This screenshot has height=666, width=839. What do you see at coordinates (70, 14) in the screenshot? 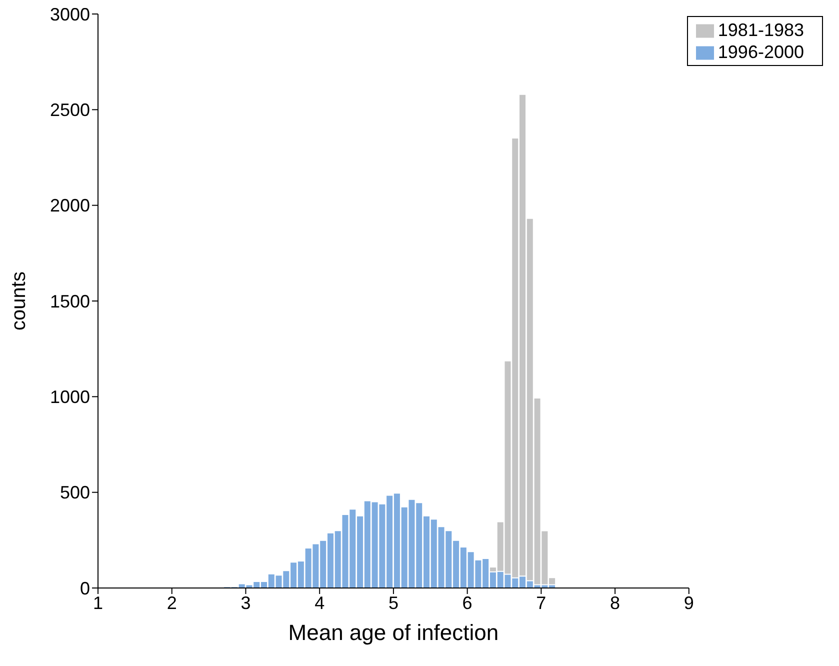
I see `y-tick-label: 3000` at bounding box center [70, 14].